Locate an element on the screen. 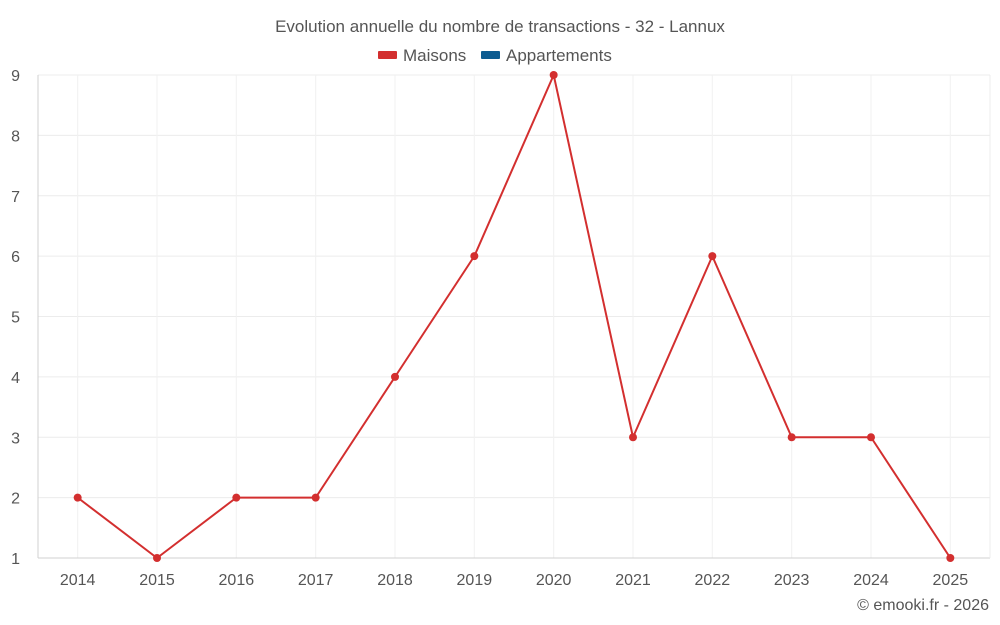  y-tick-label: 5 is located at coordinates (15, 318).